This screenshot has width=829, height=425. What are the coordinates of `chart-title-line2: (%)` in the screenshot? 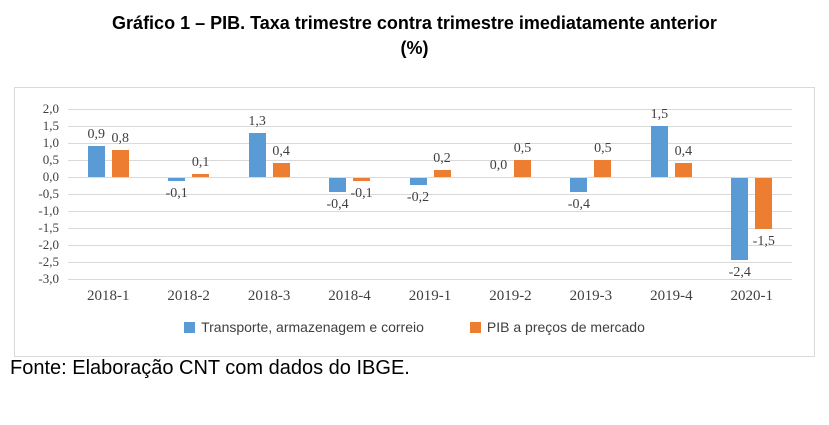 It's located at (414, 48).